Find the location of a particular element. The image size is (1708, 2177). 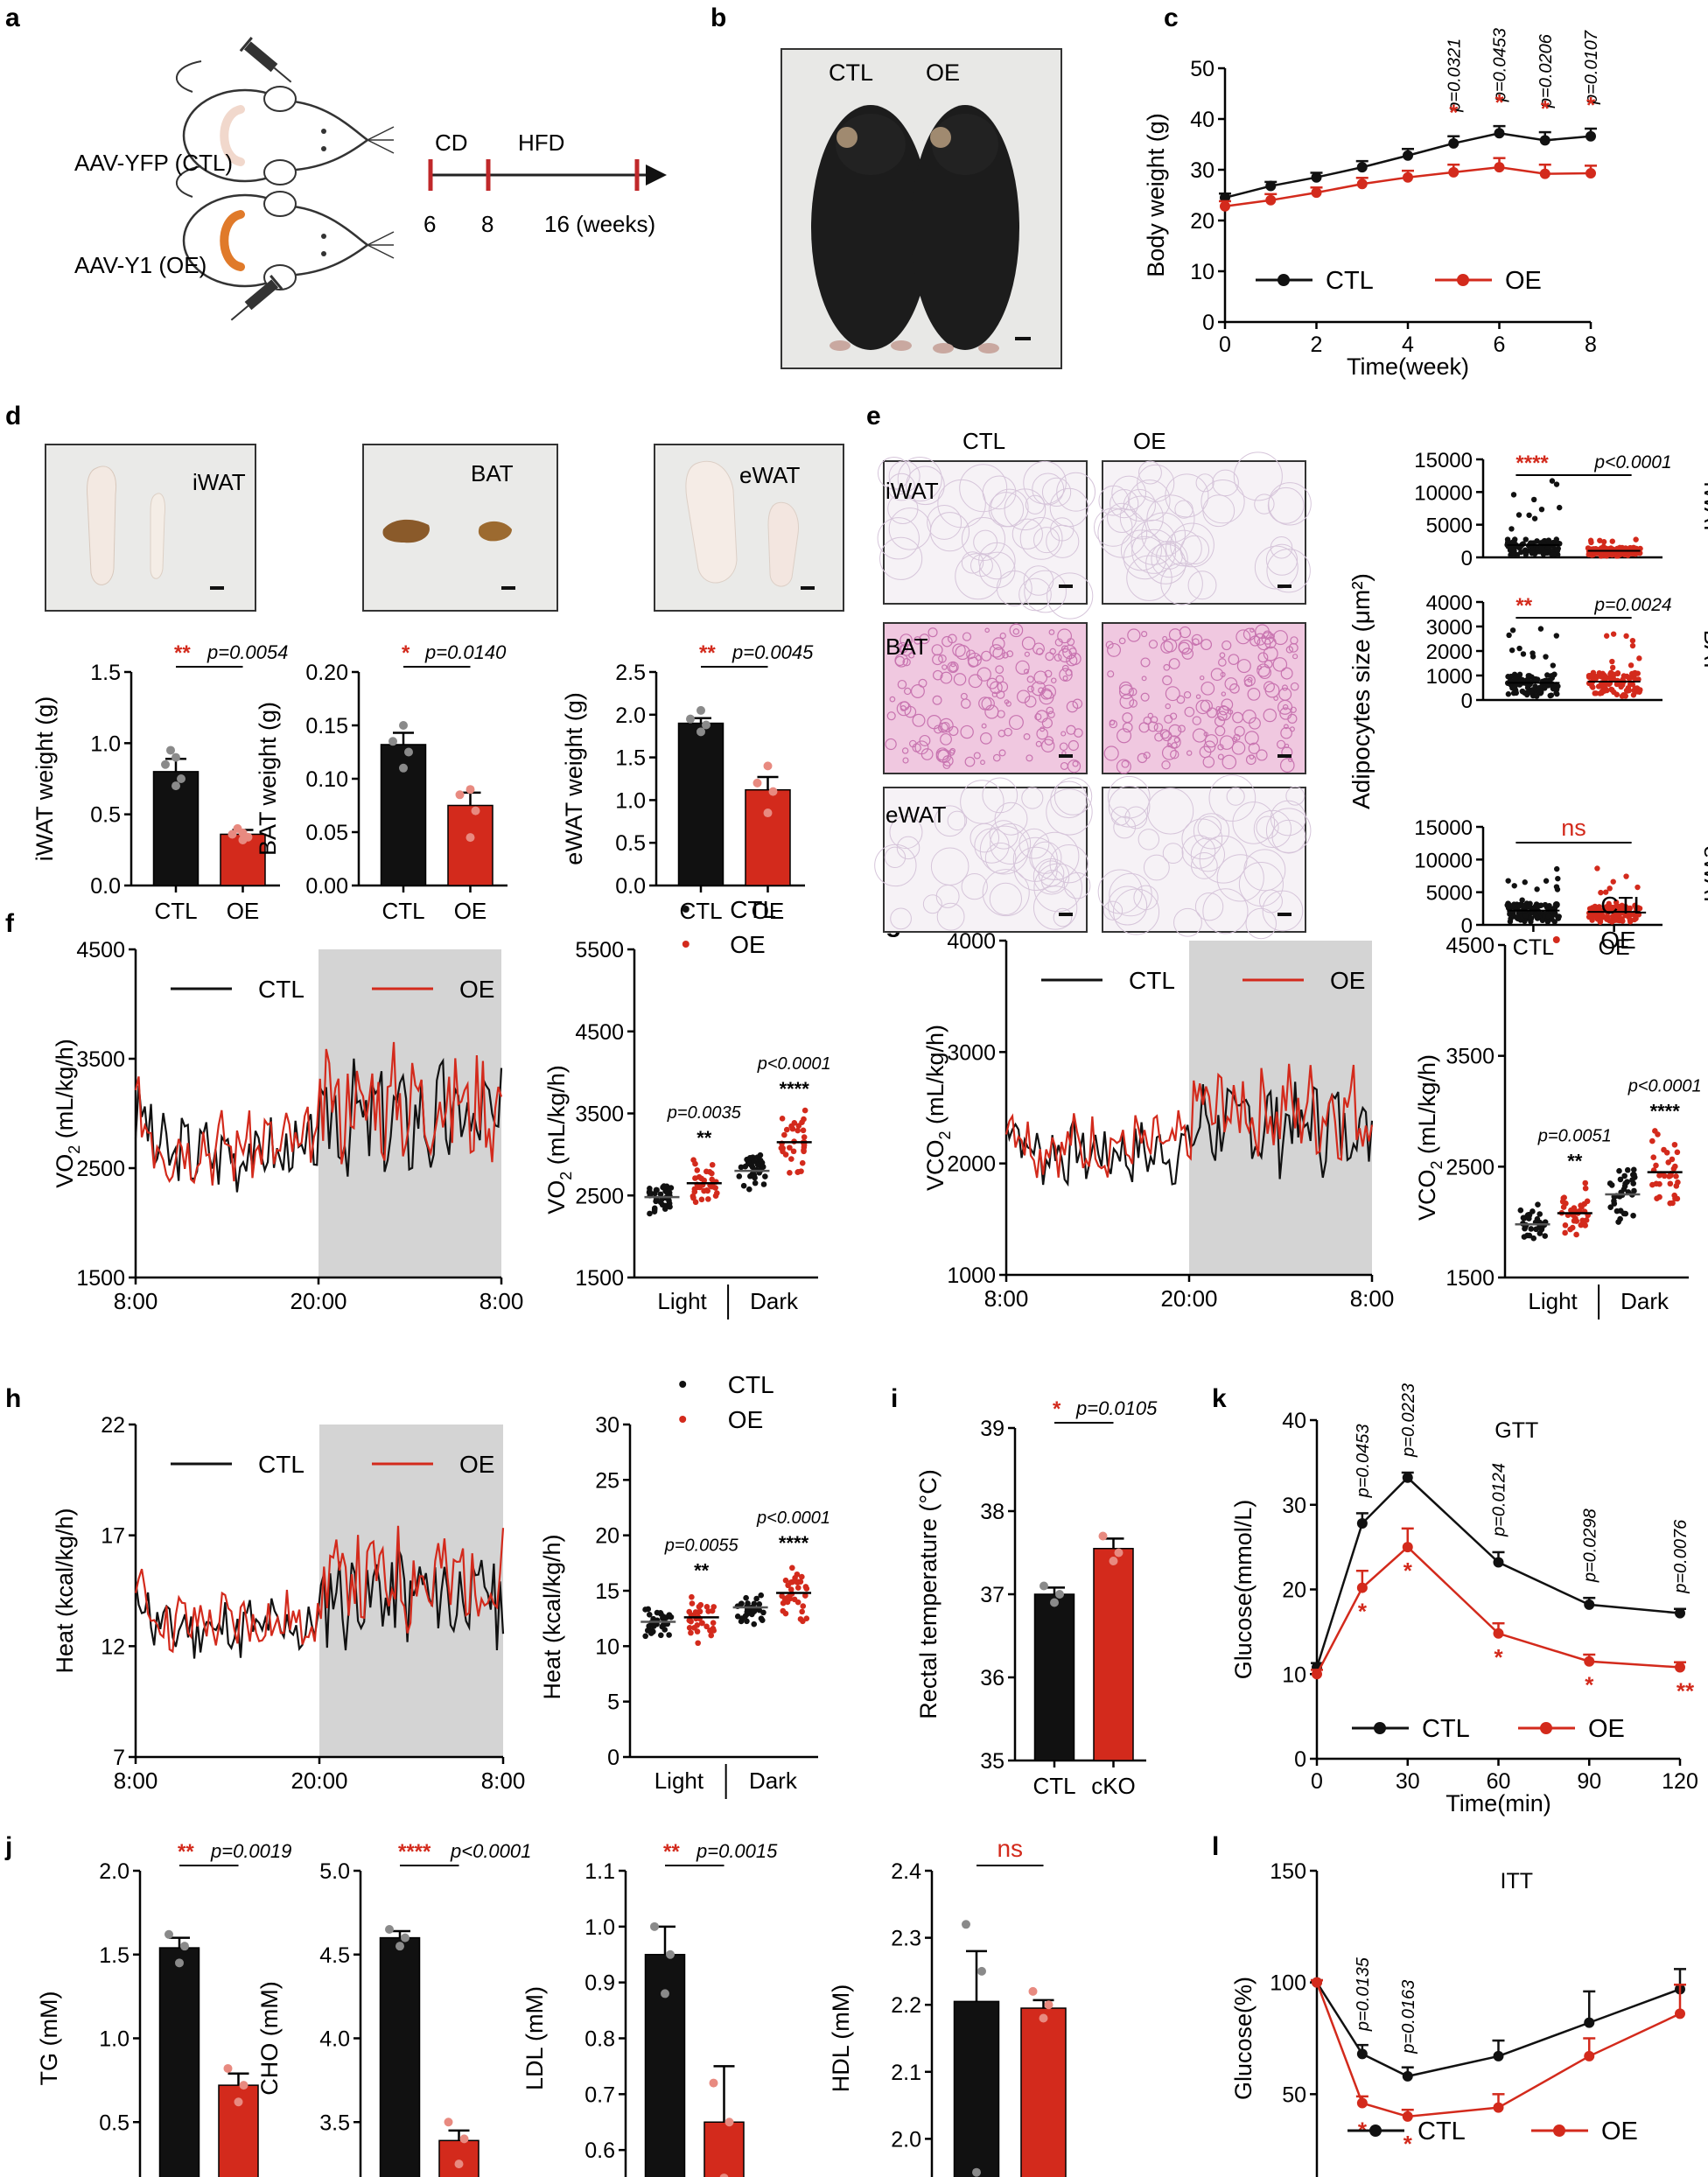

y-tick-label: 20 is located at coordinates (1294, 1590).